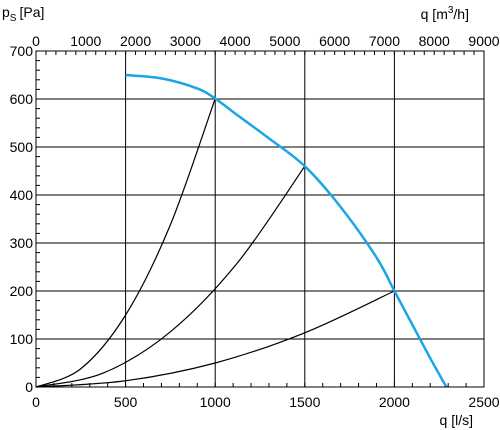  I want to click on y-axis-label: pS [Pa], so click(23, 14).